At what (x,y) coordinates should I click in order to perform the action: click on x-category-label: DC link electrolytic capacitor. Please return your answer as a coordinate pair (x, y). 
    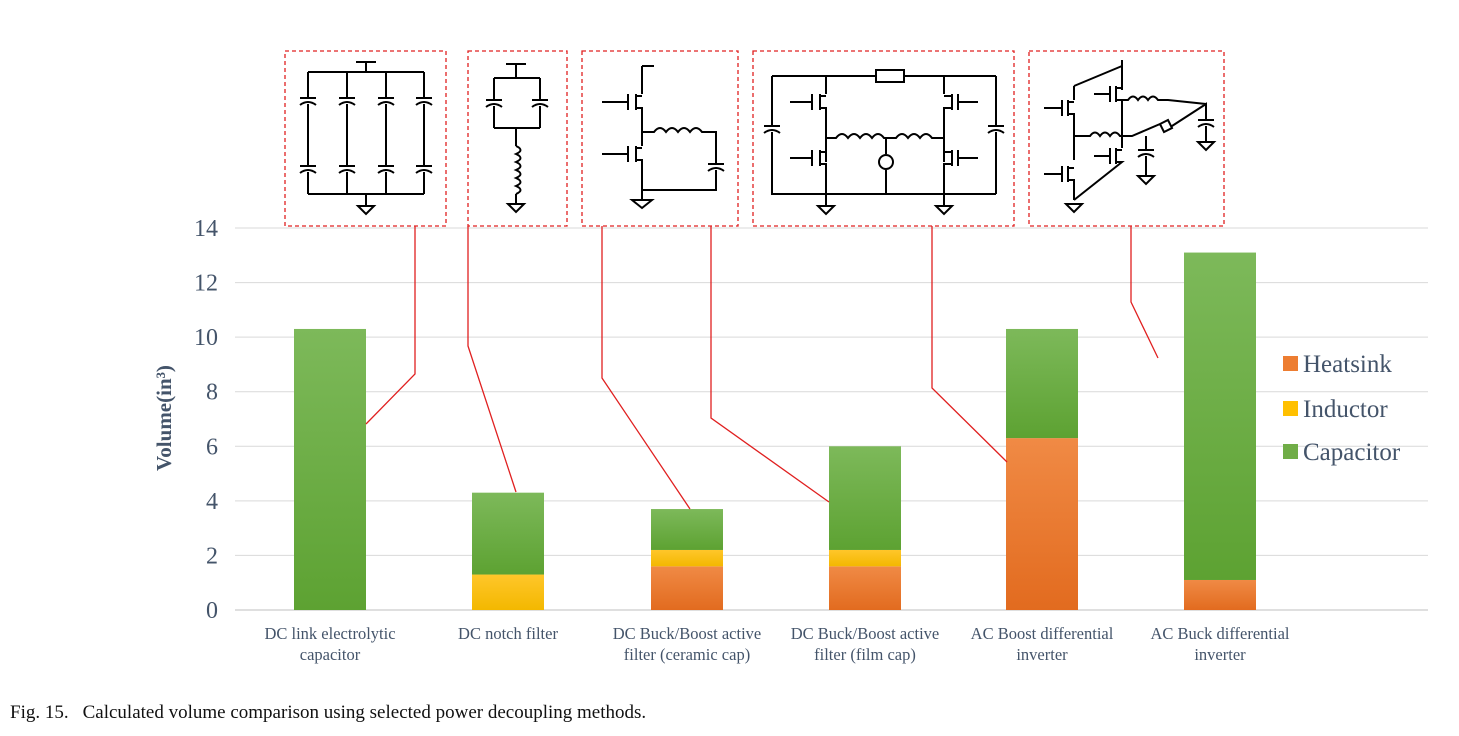
    Looking at the image, I should click on (329, 644).